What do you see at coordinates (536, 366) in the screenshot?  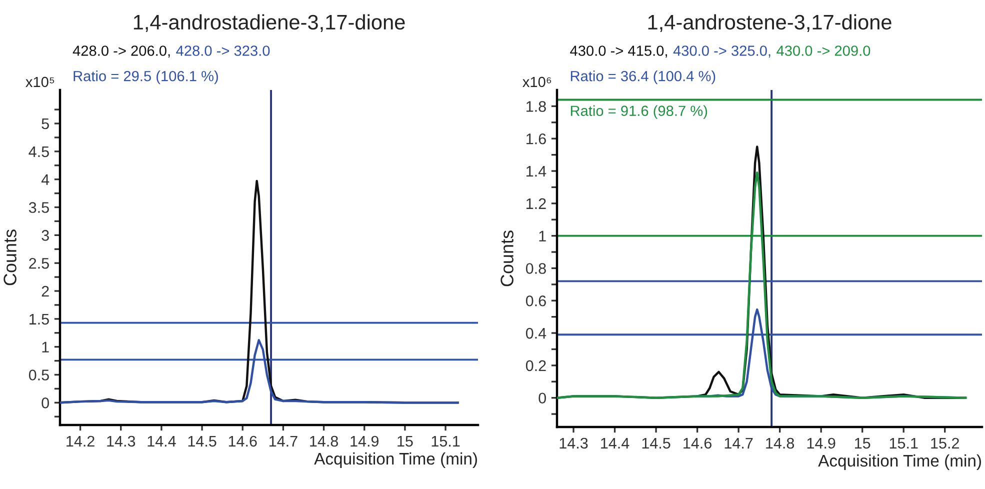 I see `y-tick-label: 0.2` at bounding box center [536, 366].